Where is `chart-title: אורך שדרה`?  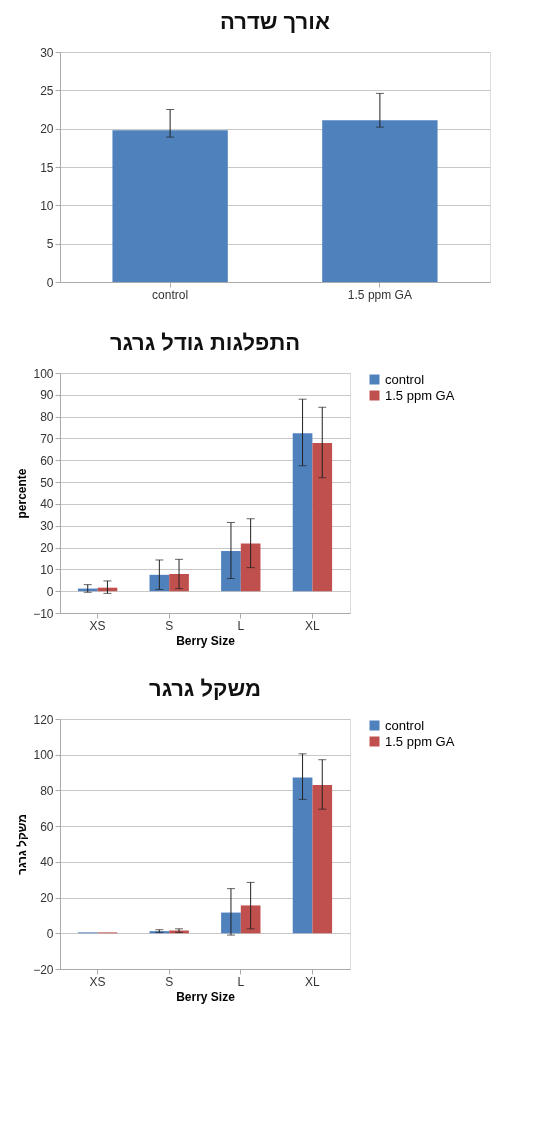 chart-title: אורך שדרה is located at coordinates (275, 21).